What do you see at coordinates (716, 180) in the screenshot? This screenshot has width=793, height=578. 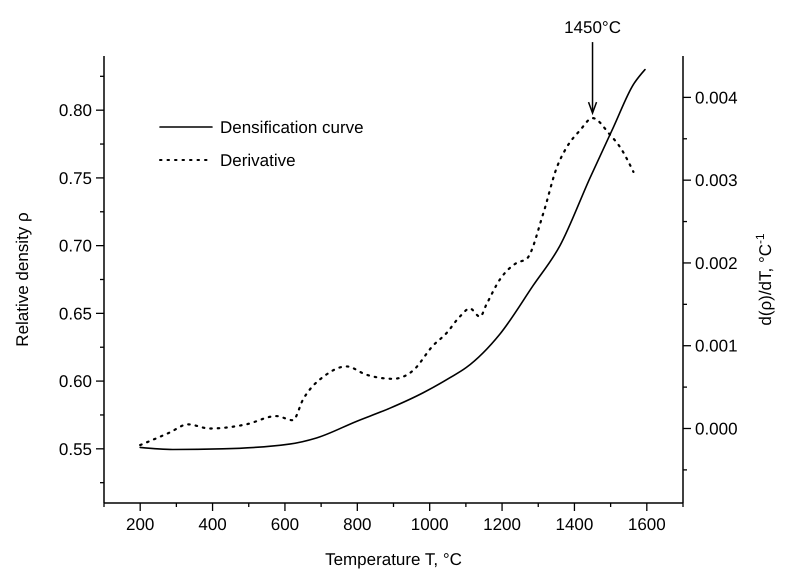 I see `y2-tick-label: 0.003` at bounding box center [716, 180].